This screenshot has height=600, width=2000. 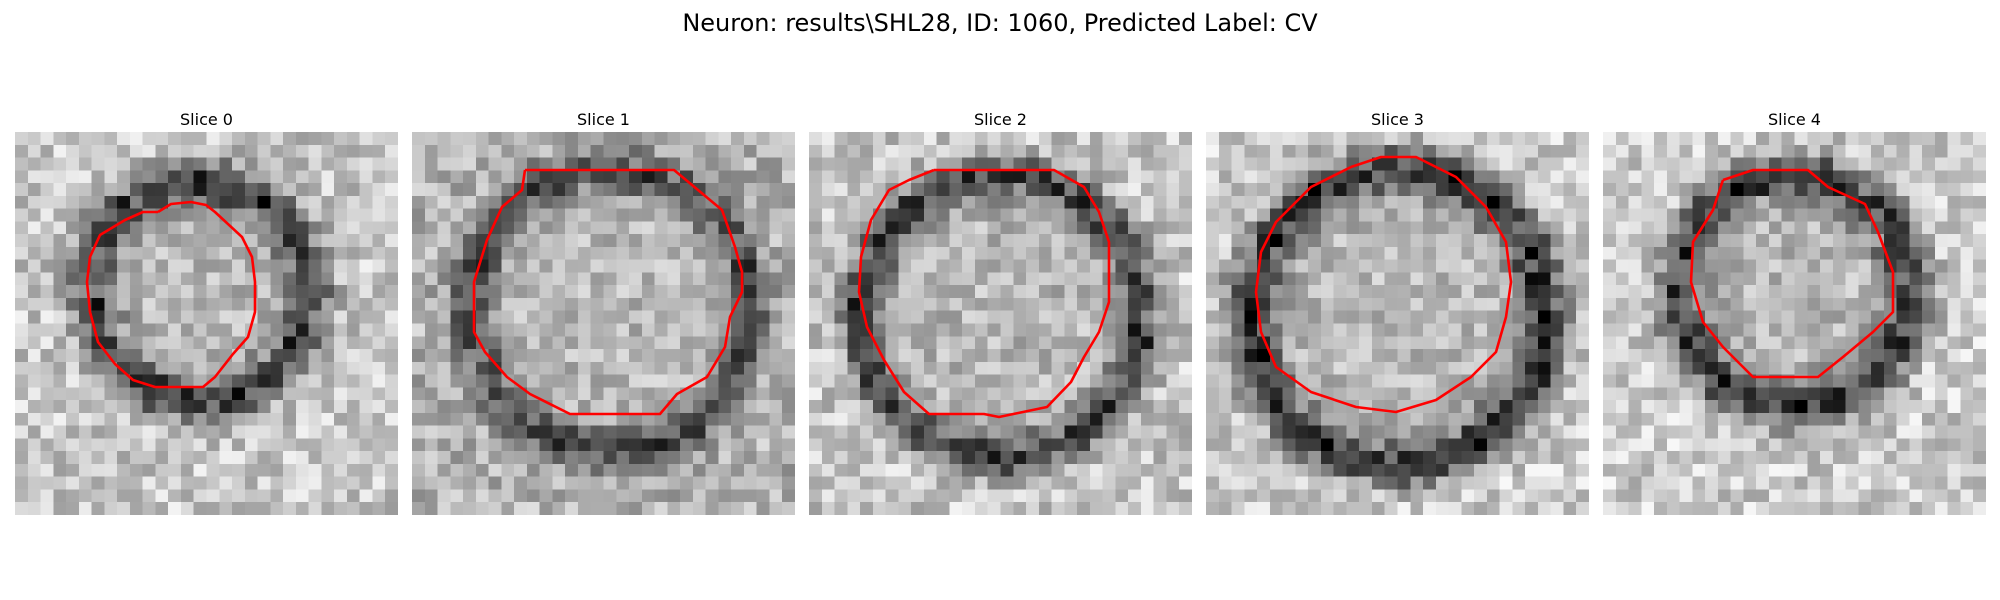 I want to click on slice-panel-3: Slice 3, so click(x=1397, y=311).